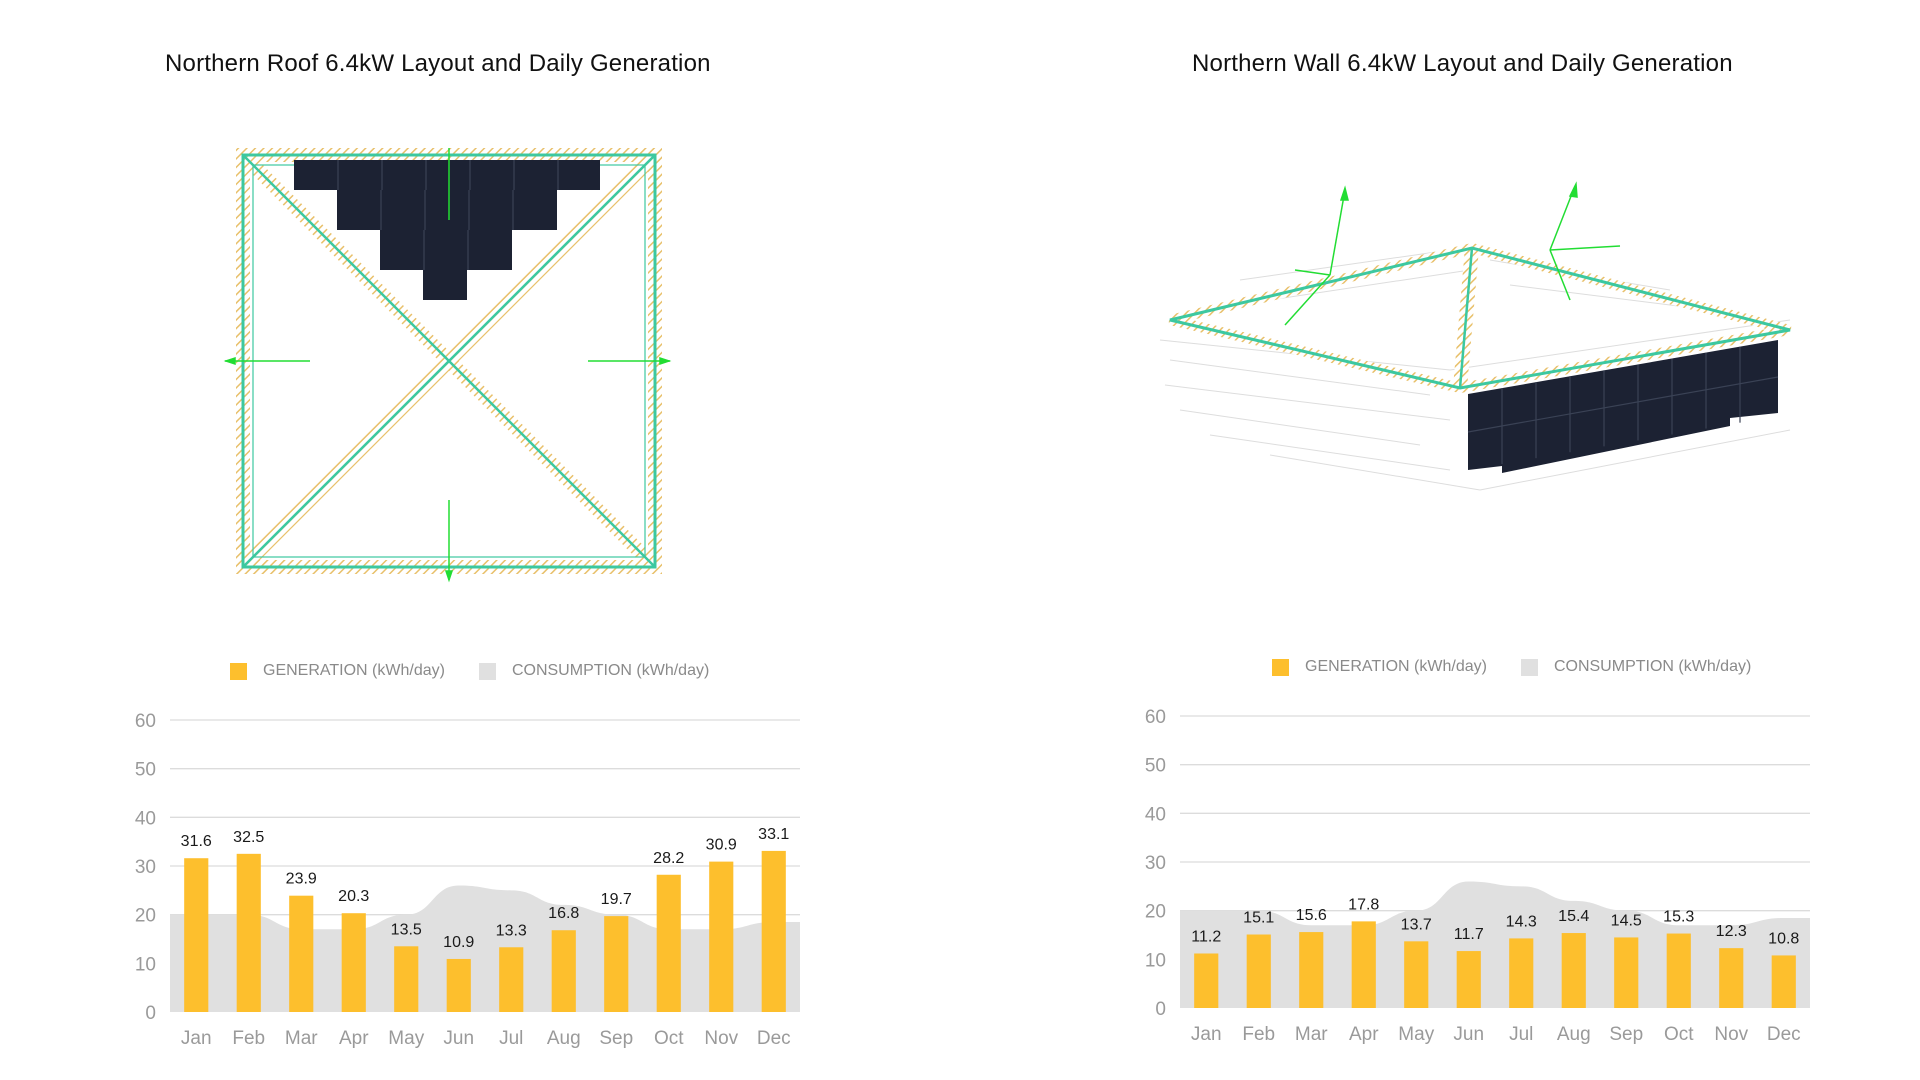 The height and width of the screenshot is (1080, 1920). I want to click on roof-layout-diagram, so click(447, 365).